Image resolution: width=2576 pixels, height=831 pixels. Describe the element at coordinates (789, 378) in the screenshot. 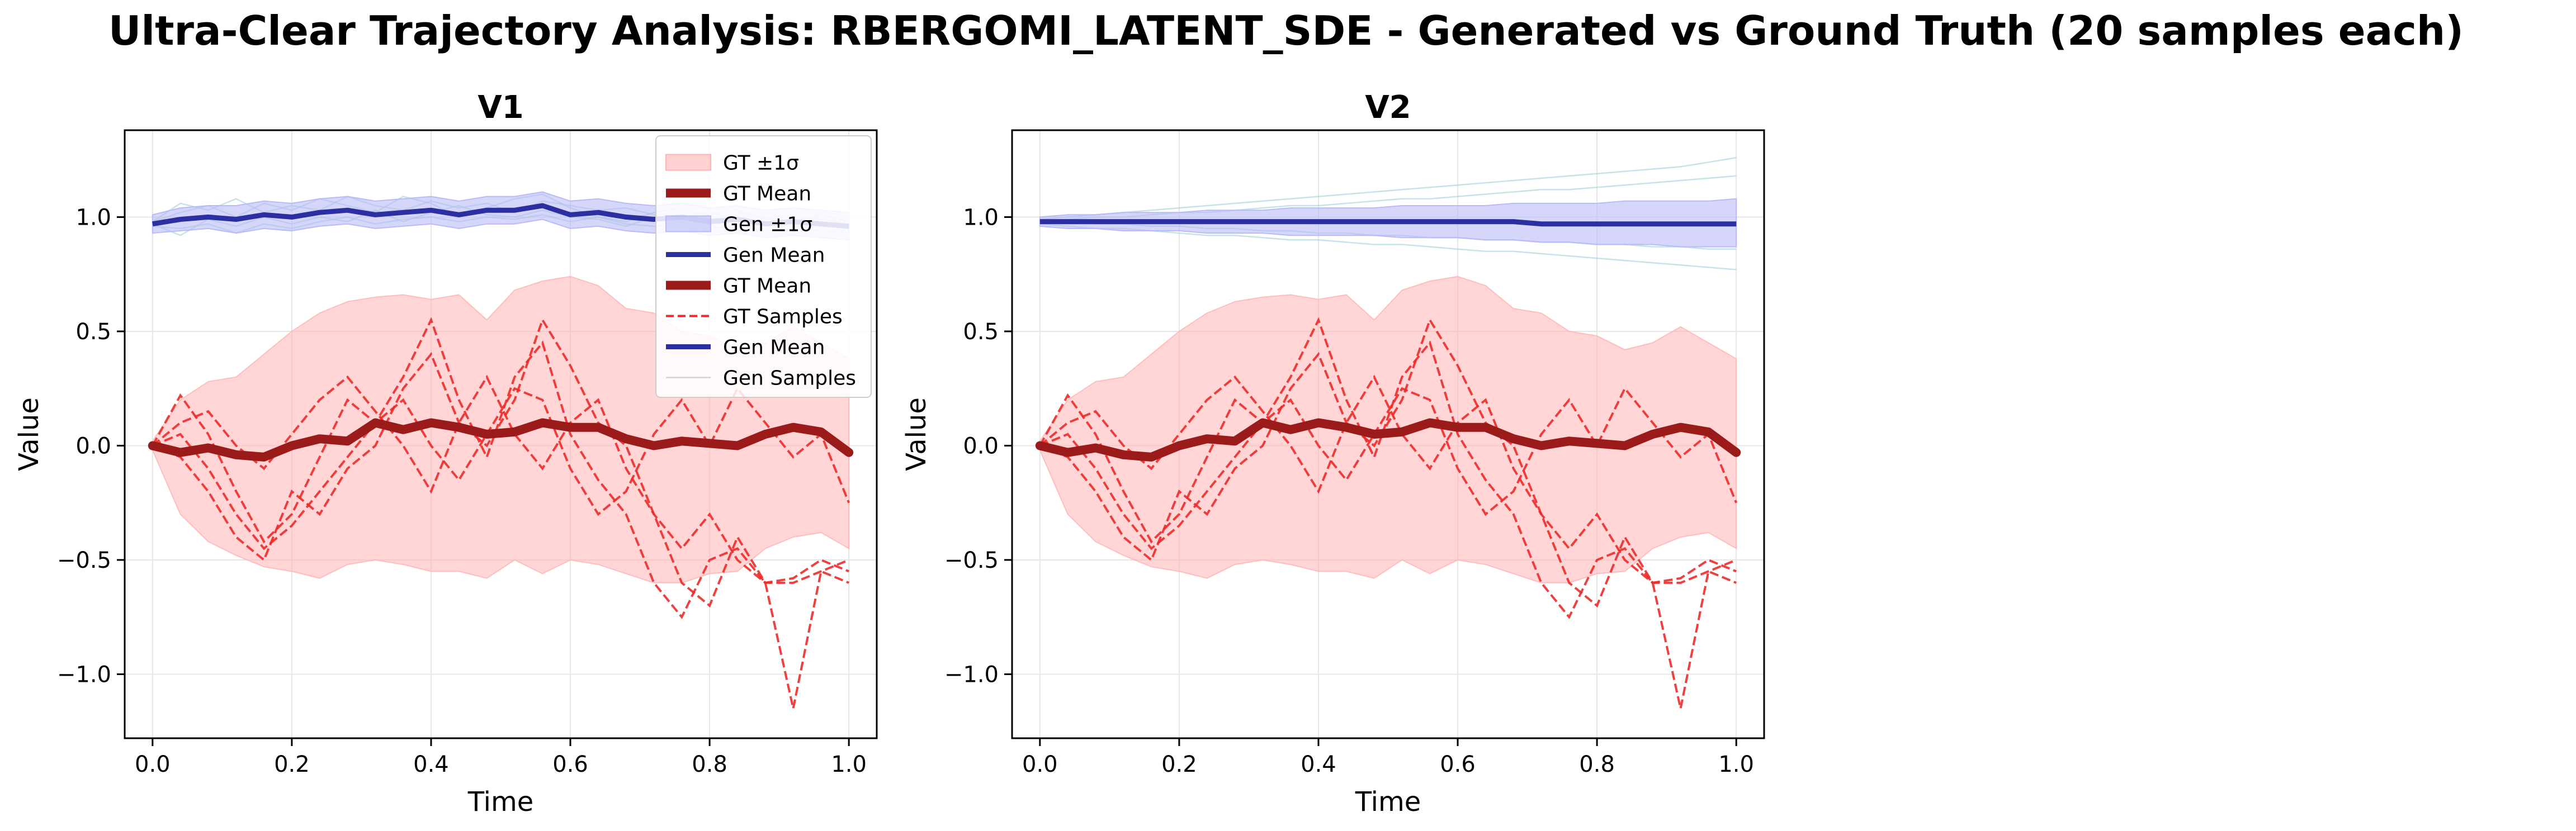

I see `legend-label: Gen Samples` at that location.